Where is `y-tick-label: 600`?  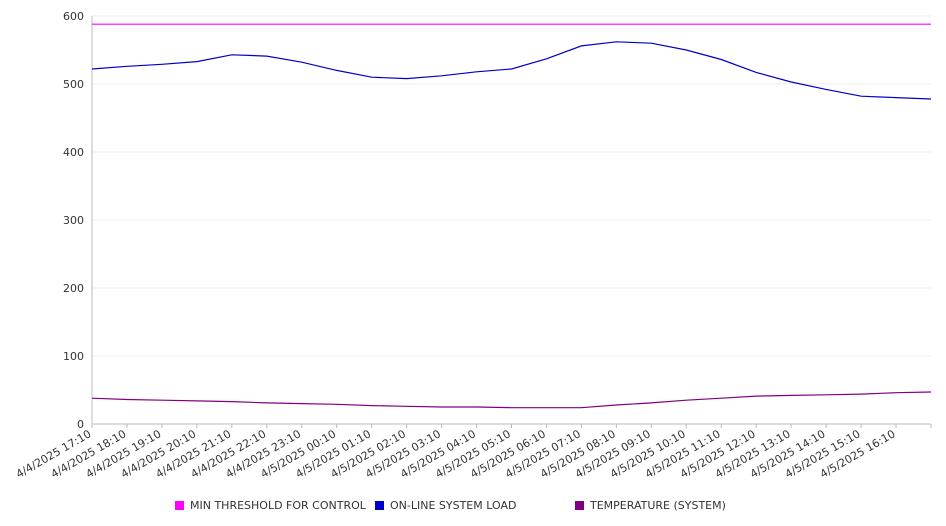
y-tick-label: 600 is located at coordinates (73, 16).